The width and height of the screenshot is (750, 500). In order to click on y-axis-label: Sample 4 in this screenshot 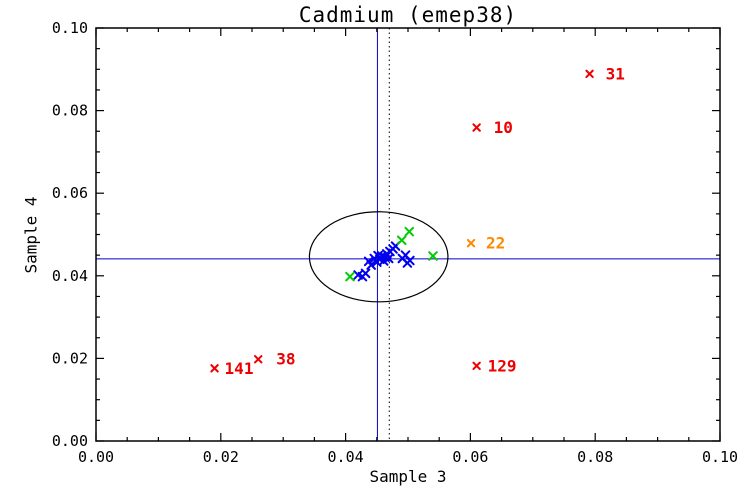, I will do `click(31, 235)`.